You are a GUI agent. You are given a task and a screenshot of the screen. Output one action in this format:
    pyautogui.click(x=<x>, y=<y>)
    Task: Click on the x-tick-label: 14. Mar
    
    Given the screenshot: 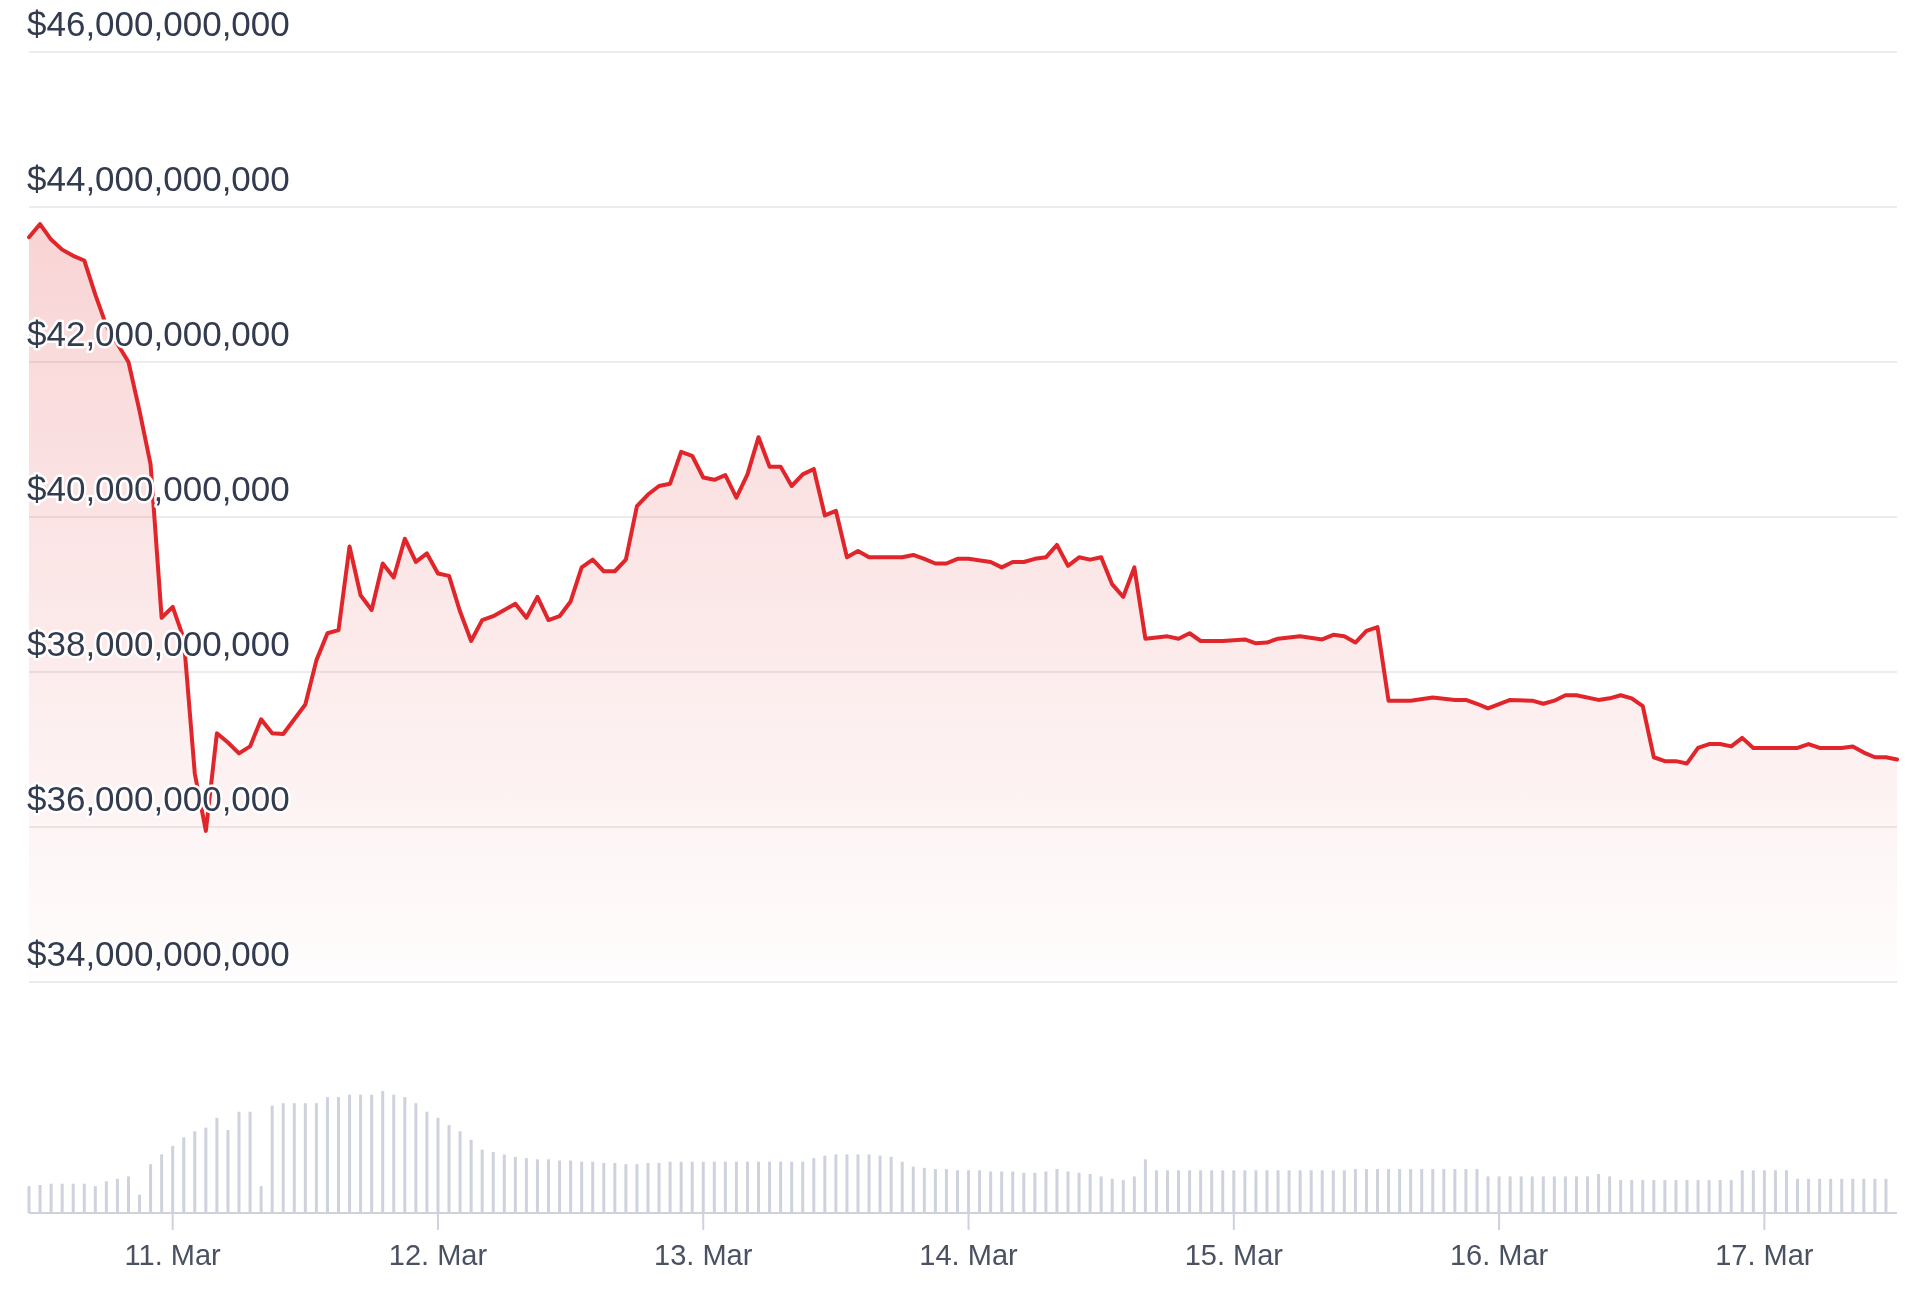 What is the action you would take?
    pyautogui.click(x=969, y=1255)
    